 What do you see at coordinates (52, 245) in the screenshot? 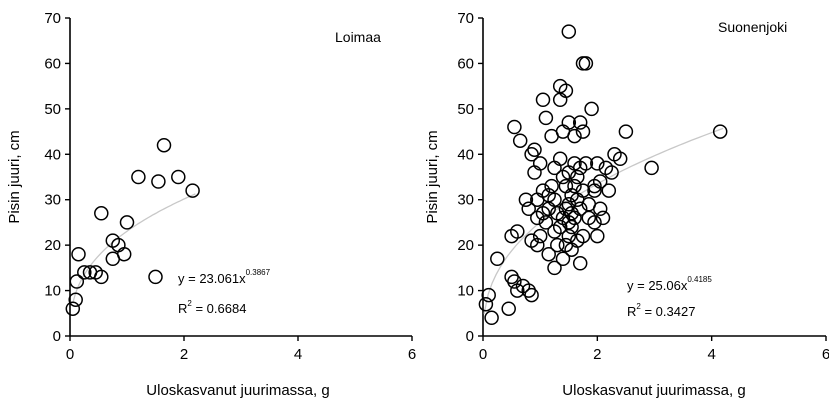
I see `loimaa-y-tick-label: 20` at bounding box center [52, 245].